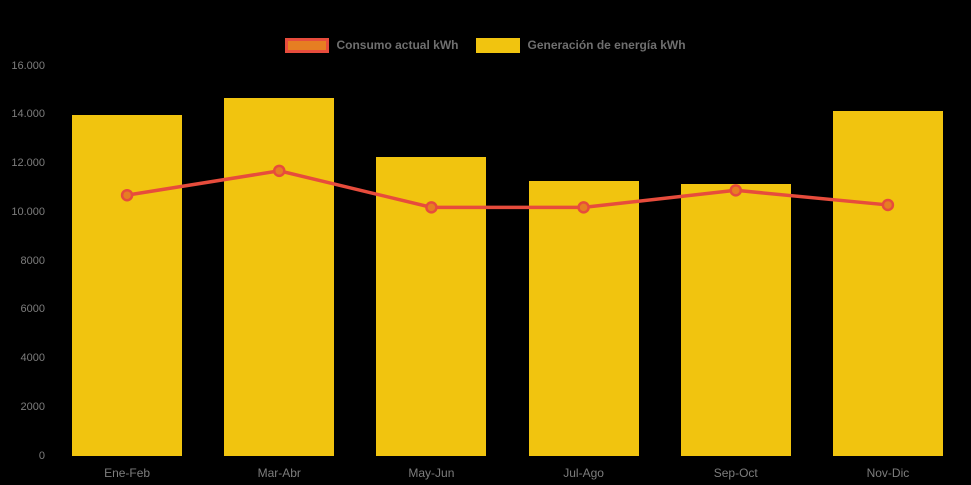 The image size is (971, 485). Describe the element at coordinates (32, 309) in the screenshot. I see `y-axis-tick-label: 6000` at that location.